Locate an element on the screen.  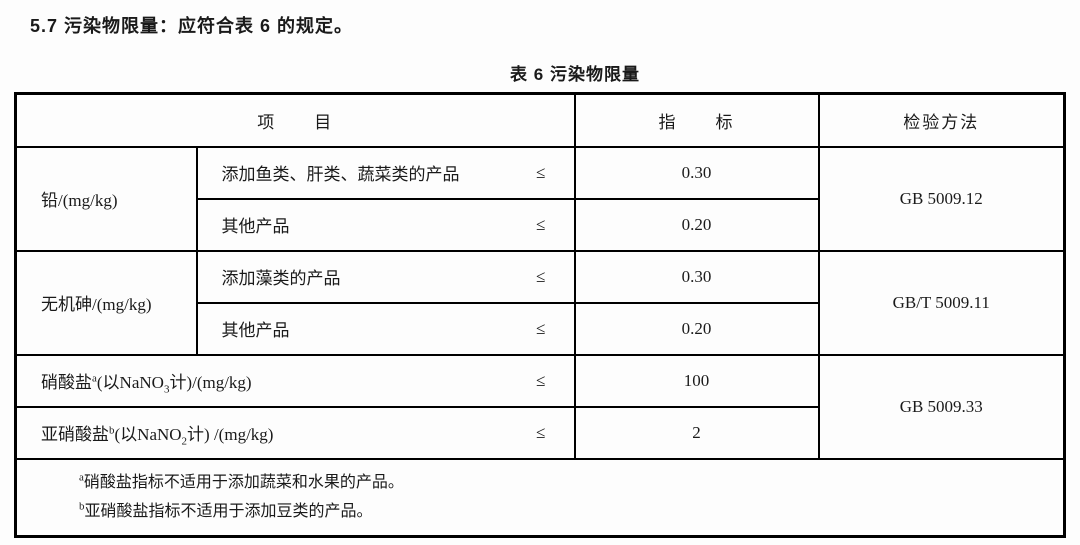
chem-subscript: 2 is located at coordinates (184, 441).